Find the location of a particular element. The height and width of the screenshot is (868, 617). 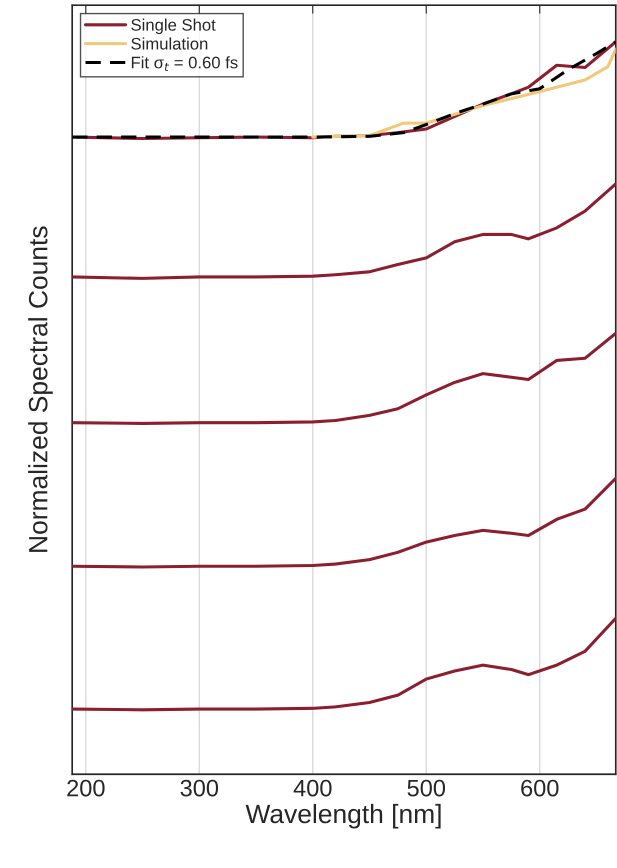

x-tick-label: 600 is located at coordinates (540, 788).